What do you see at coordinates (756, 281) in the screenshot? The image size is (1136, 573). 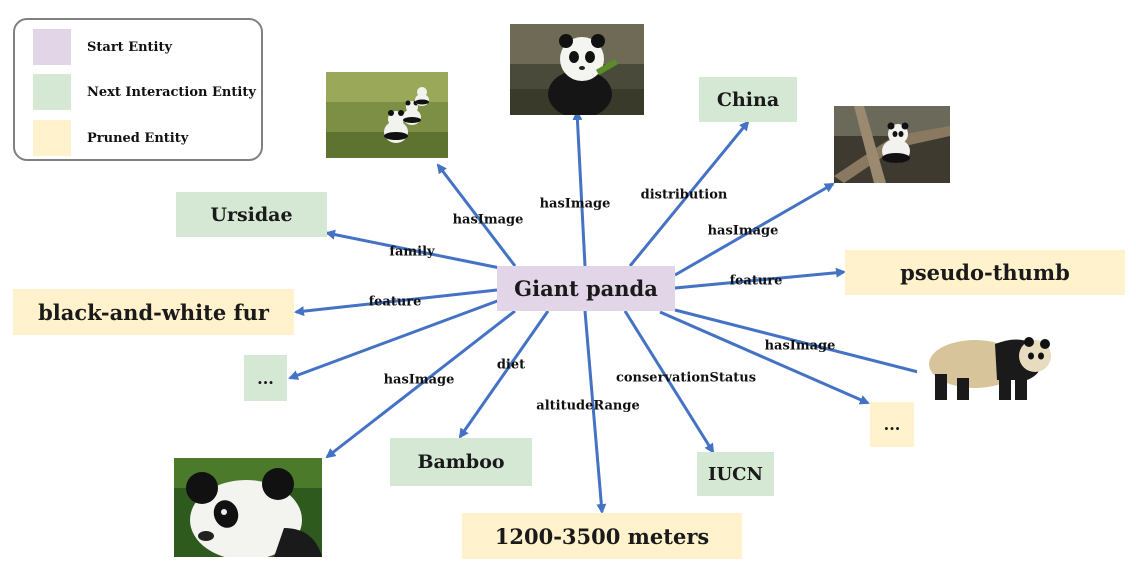 I see `edge-label-feature-right: feature` at bounding box center [756, 281].